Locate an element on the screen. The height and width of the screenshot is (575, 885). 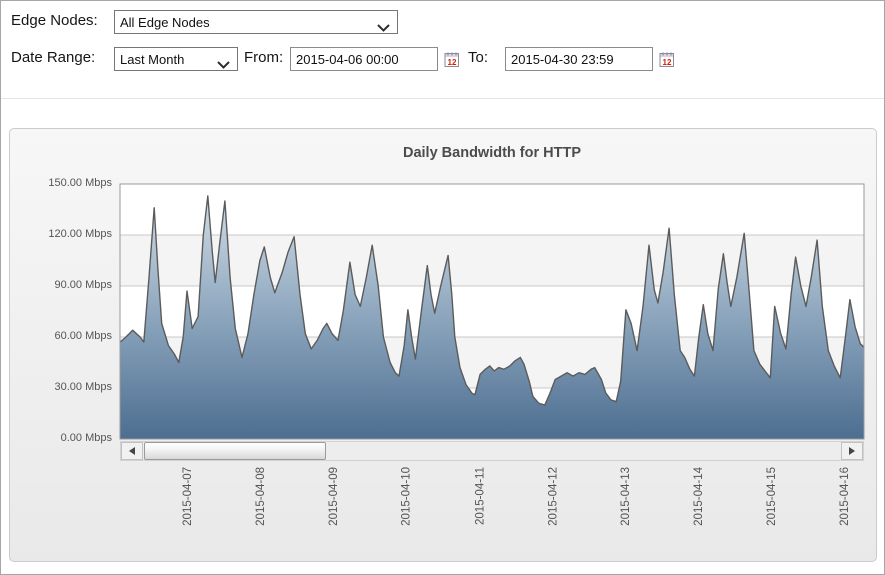
x-axis-label: 2015-04-07 is located at coordinates (188, 496).